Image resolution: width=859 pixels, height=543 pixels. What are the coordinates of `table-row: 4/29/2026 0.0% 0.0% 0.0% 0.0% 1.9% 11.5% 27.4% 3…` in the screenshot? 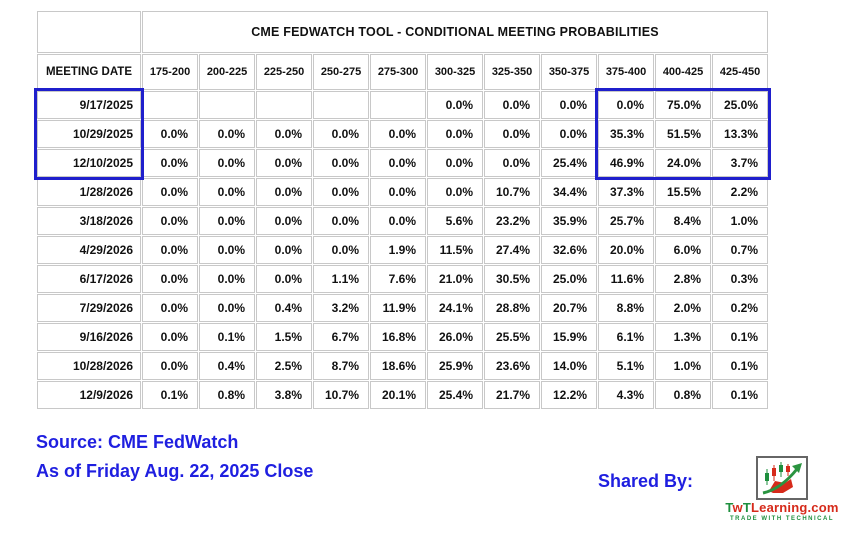 It's located at (402, 250).